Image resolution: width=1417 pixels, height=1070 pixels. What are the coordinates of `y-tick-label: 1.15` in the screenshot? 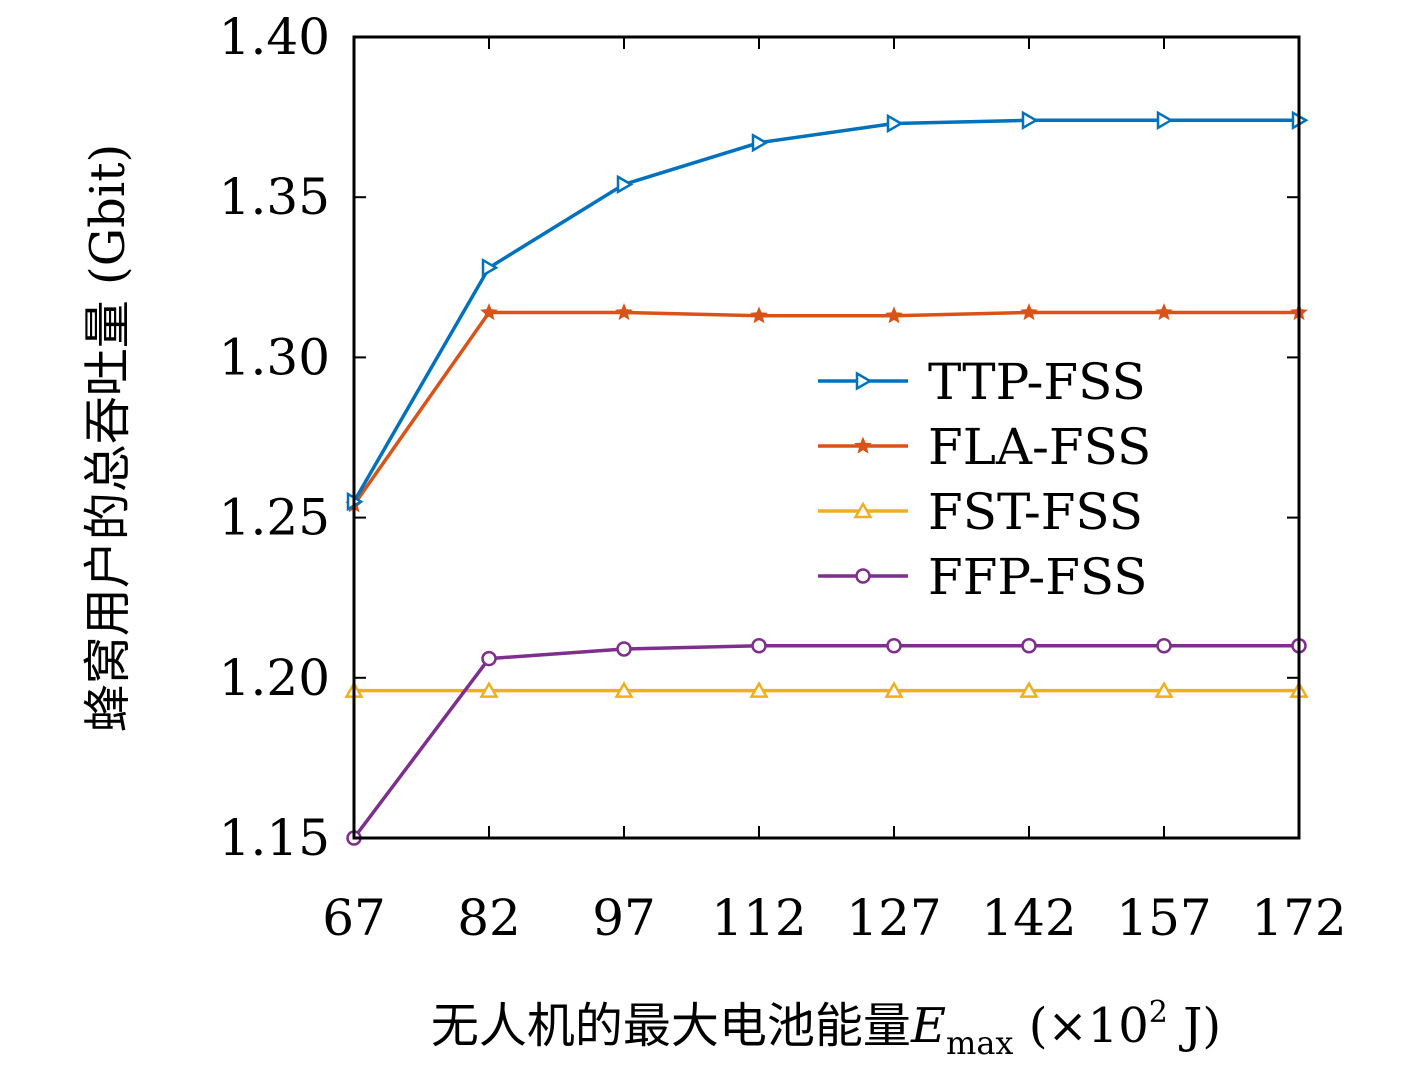 It's located at (274, 838).